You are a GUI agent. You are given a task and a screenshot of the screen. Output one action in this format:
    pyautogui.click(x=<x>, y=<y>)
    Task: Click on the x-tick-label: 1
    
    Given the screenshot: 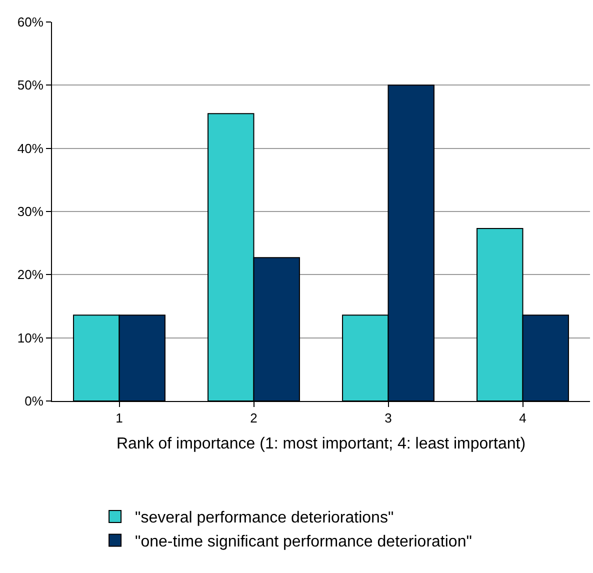 What is the action you would take?
    pyautogui.click(x=119, y=418)
    